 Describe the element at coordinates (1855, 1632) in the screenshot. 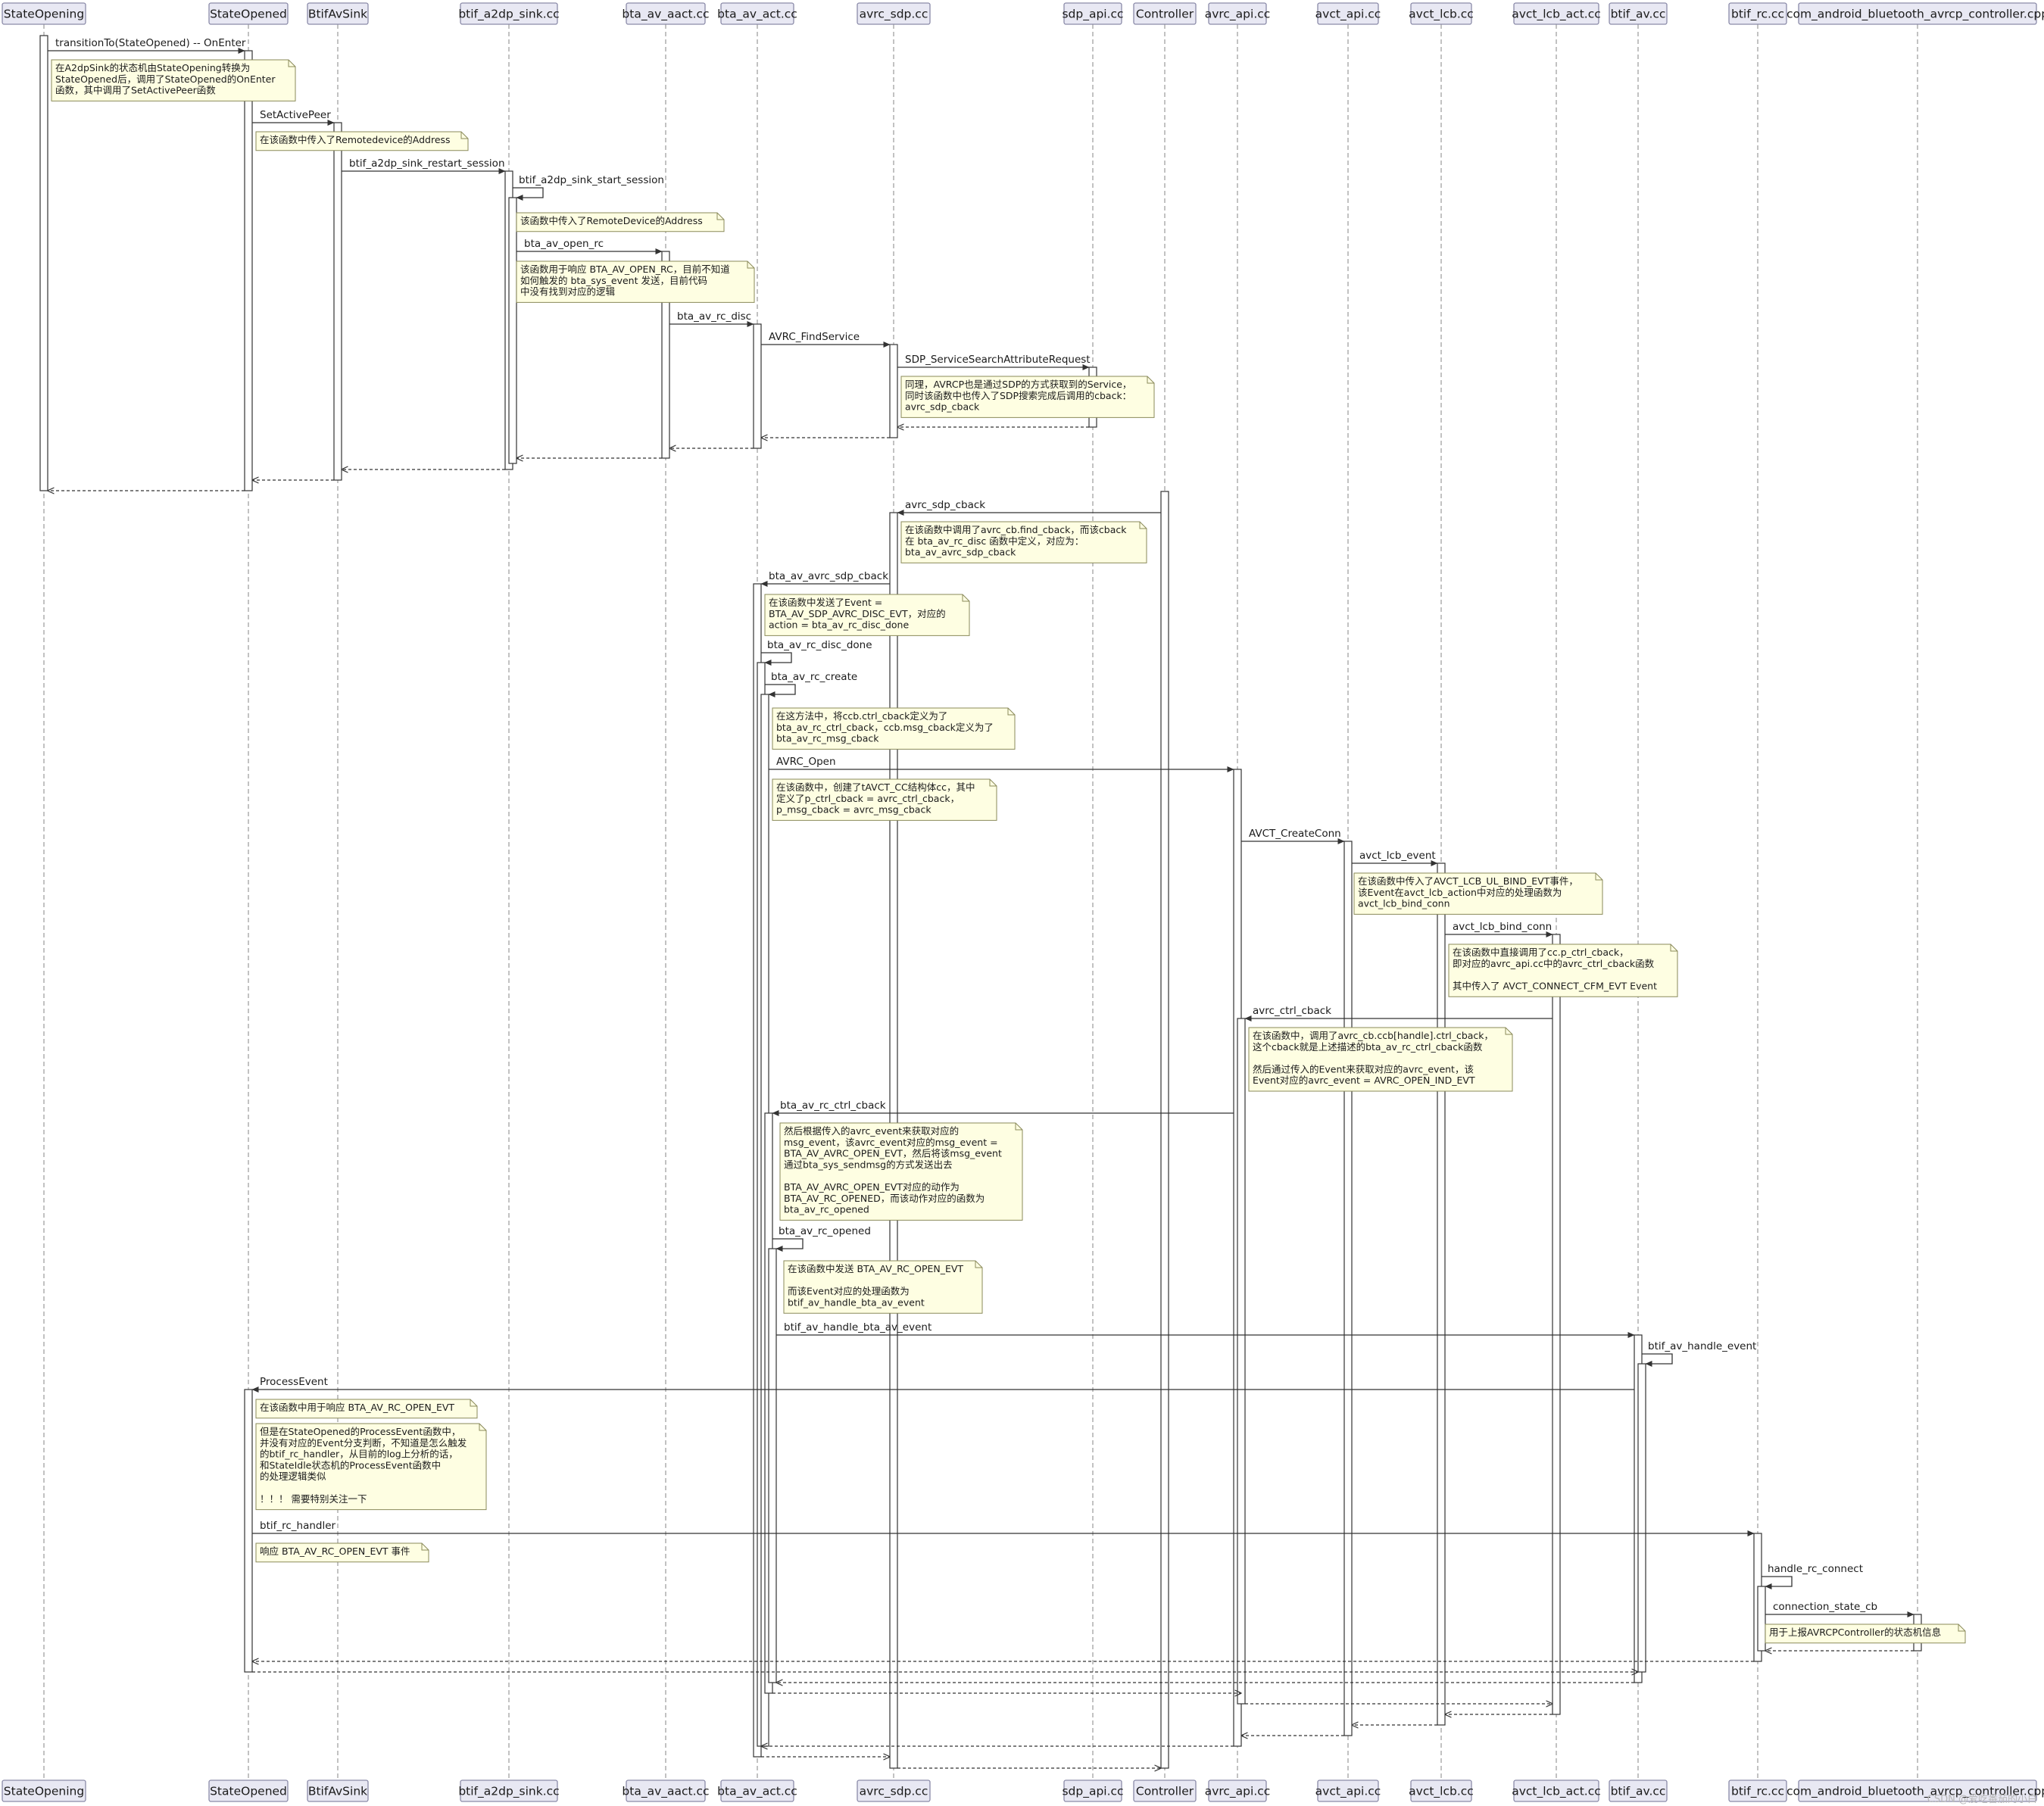

I see `note-line: 用于上报AVRCPController的状态机信息` at that location.